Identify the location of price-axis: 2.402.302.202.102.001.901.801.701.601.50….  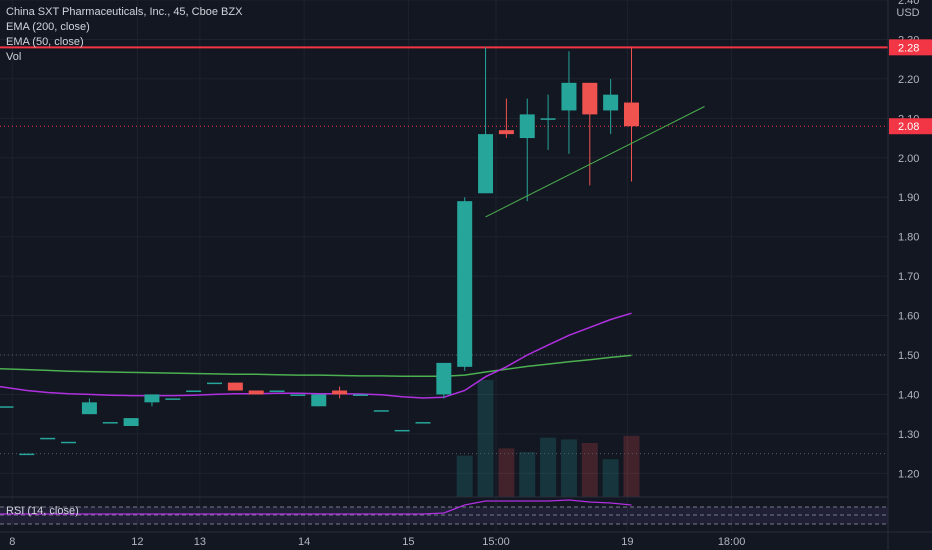
(908, 240).